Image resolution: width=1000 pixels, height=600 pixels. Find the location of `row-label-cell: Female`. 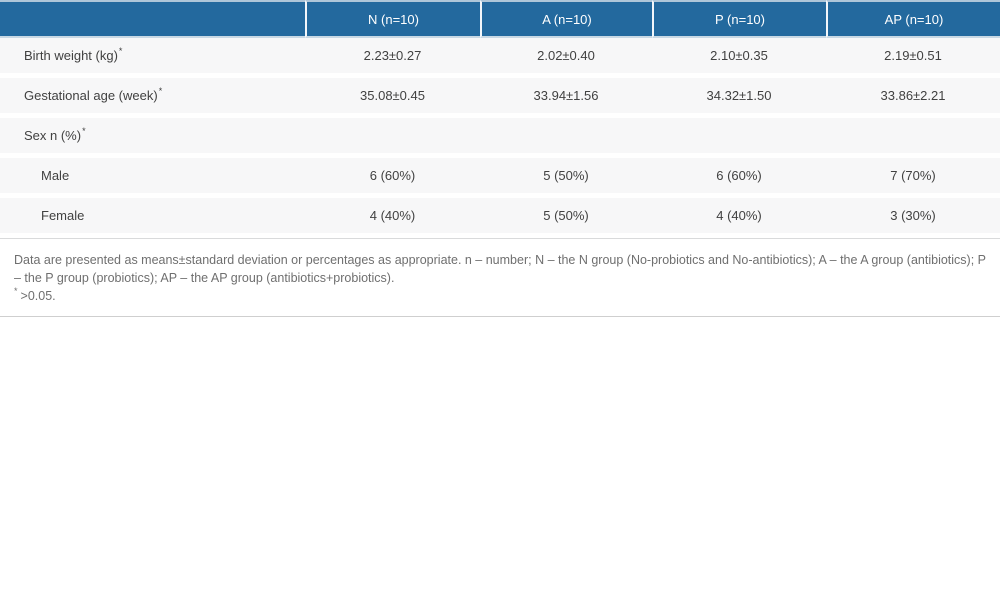

row-label-cell: Female is located at coordinates (152, 218).